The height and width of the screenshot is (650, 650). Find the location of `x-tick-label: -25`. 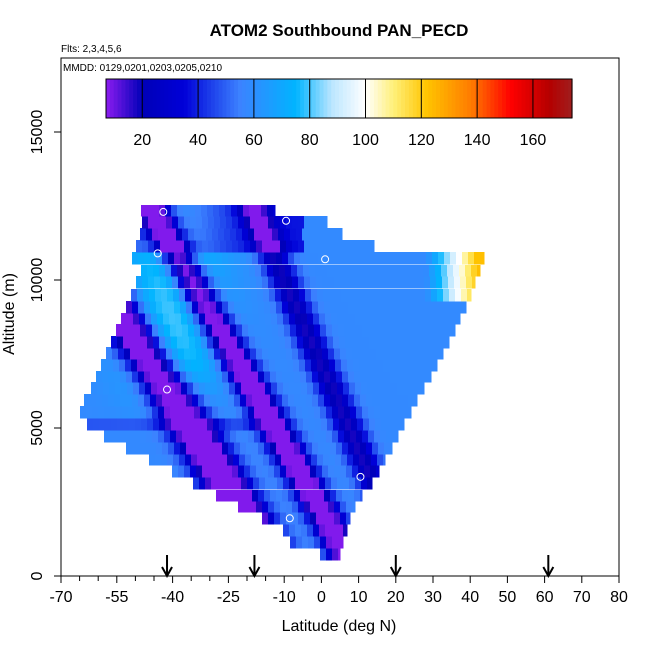

x-tick-label: -25 is located at coordinates (228, 597).